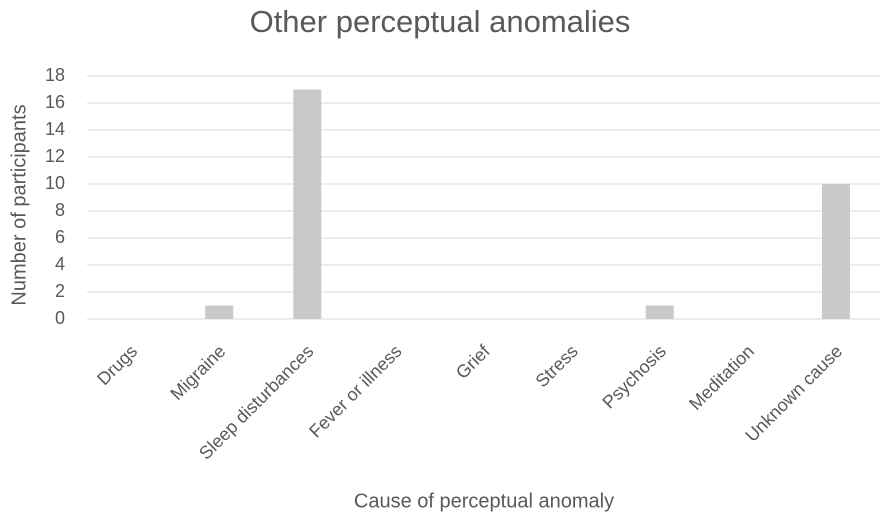  Describe the element at coordinates (60, 318) in the screenshot. I see `y-tick-label: 0` at that location.